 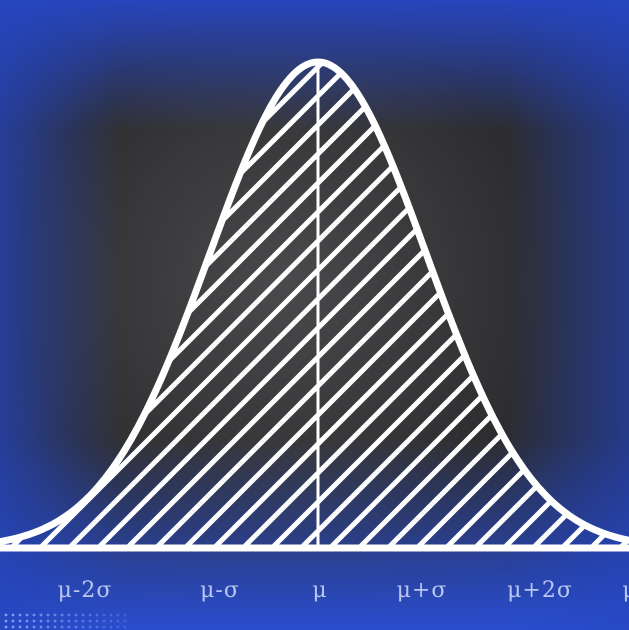 I want to click on tick-label-mu: μ, so click(x=320, y=590).